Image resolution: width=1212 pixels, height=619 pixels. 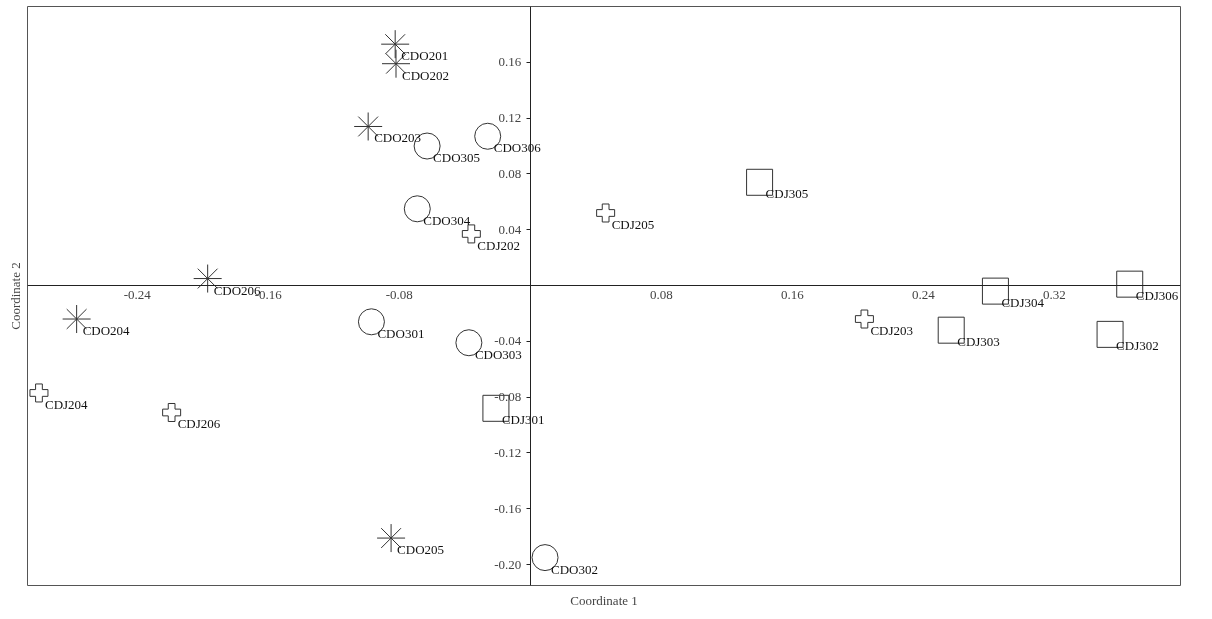 I want to click on annotation: CDO202, so click(x=425, y=75).